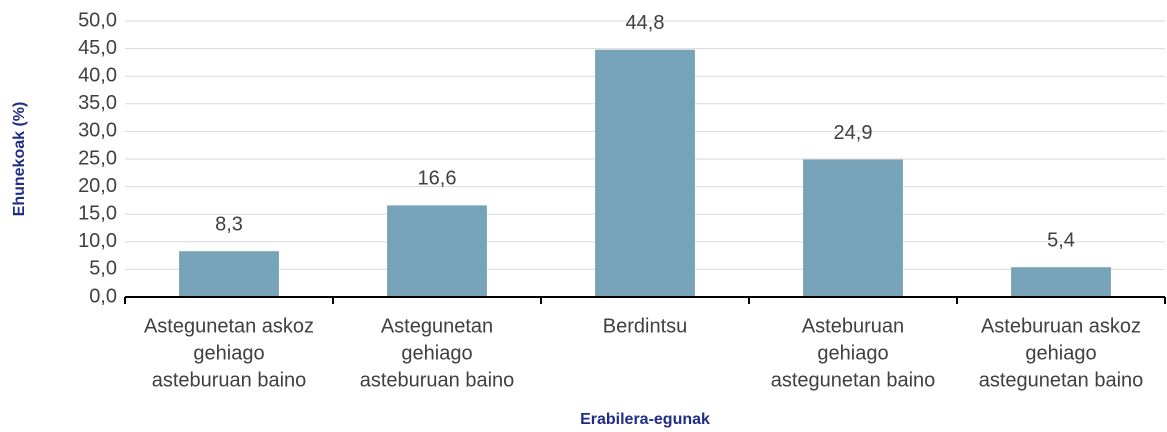 This screenshot has width=1167, height=432. I want to click on y-tick-label: 25,0, so click(97, 158).